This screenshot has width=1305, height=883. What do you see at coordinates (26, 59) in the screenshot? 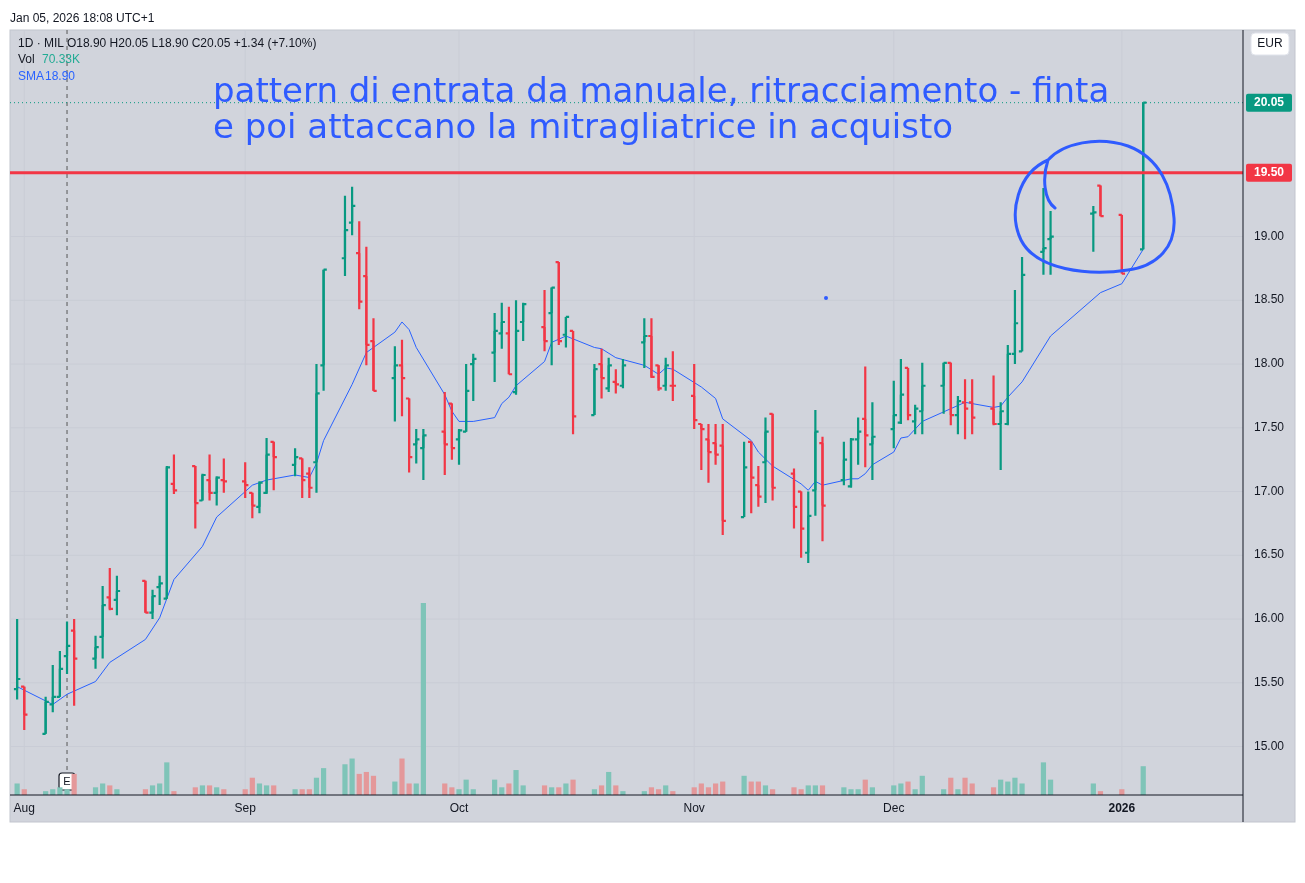
I see `text: Vol` at bounding box center [26, 59].